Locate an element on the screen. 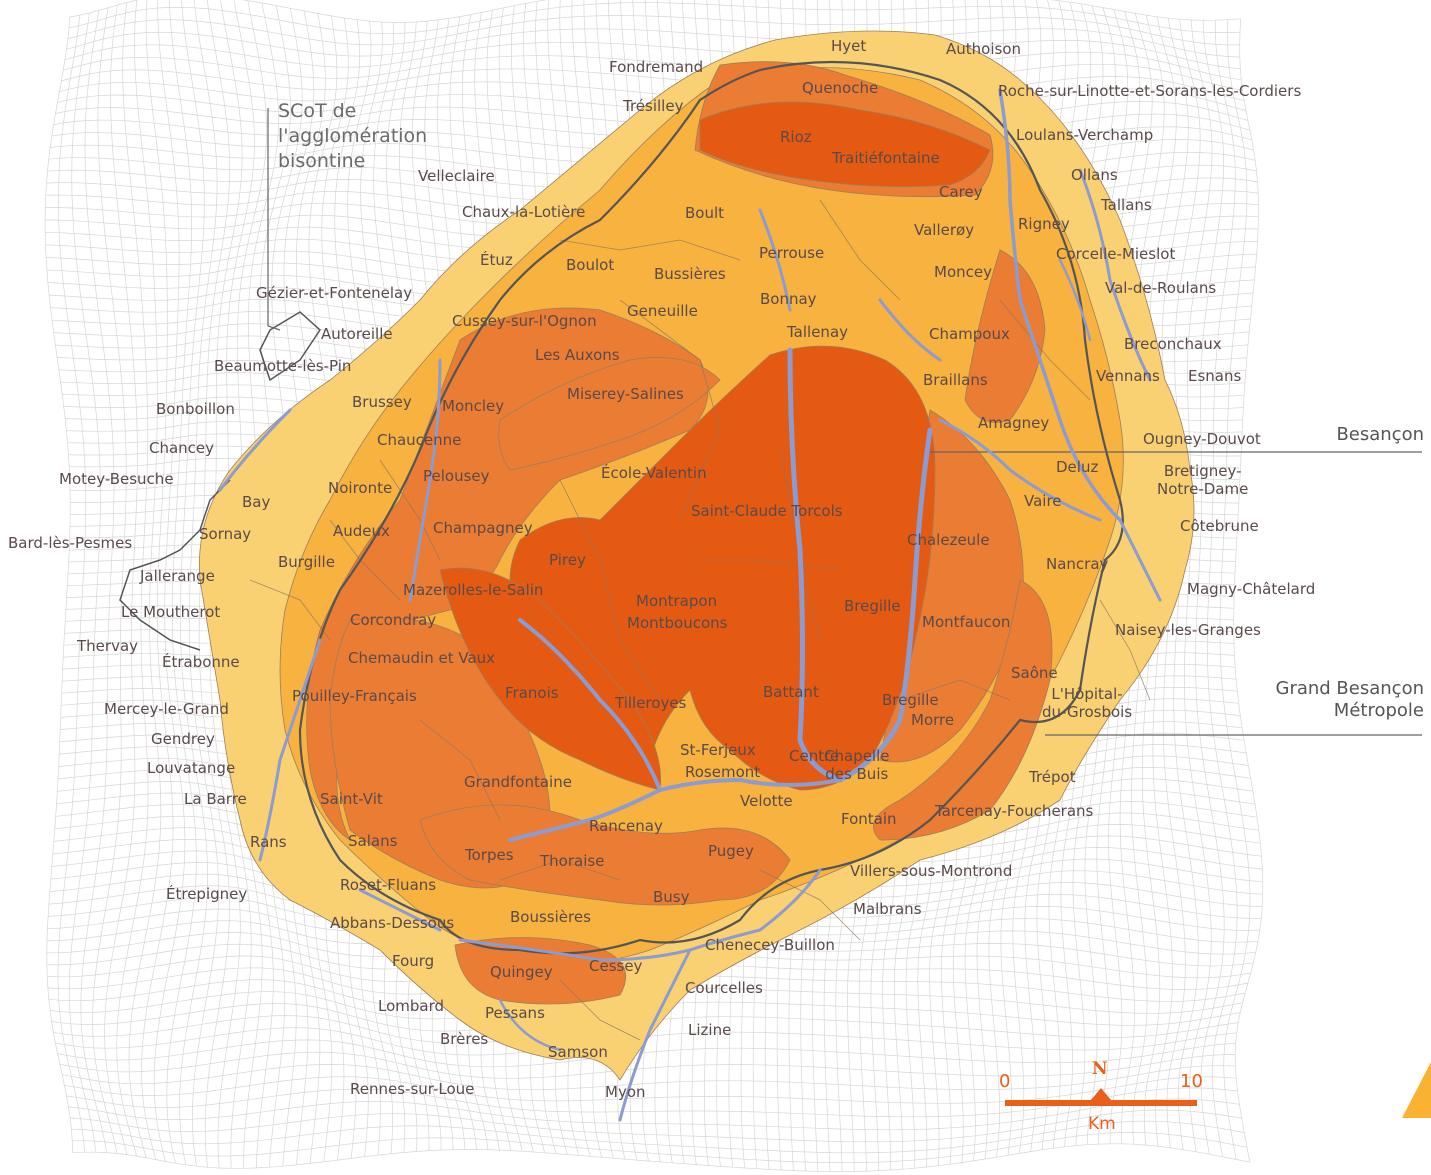 Image resolution: width=1431 pixels, height=1175 pixels. place-label-chapelle-des-buis: Chapelle des Buis is located at coordinates (857, 765).